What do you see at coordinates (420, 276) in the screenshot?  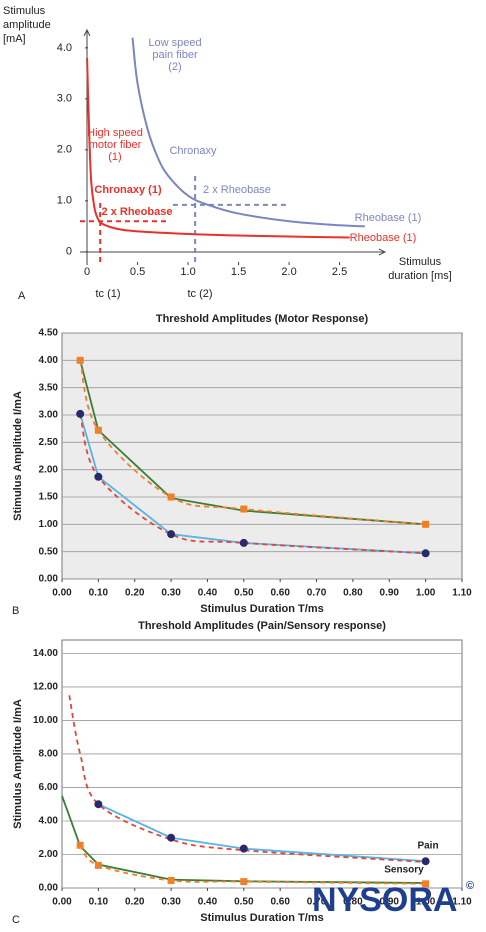 I see `x-axis-label: duration [ms]` at bounding box center [420, 276].